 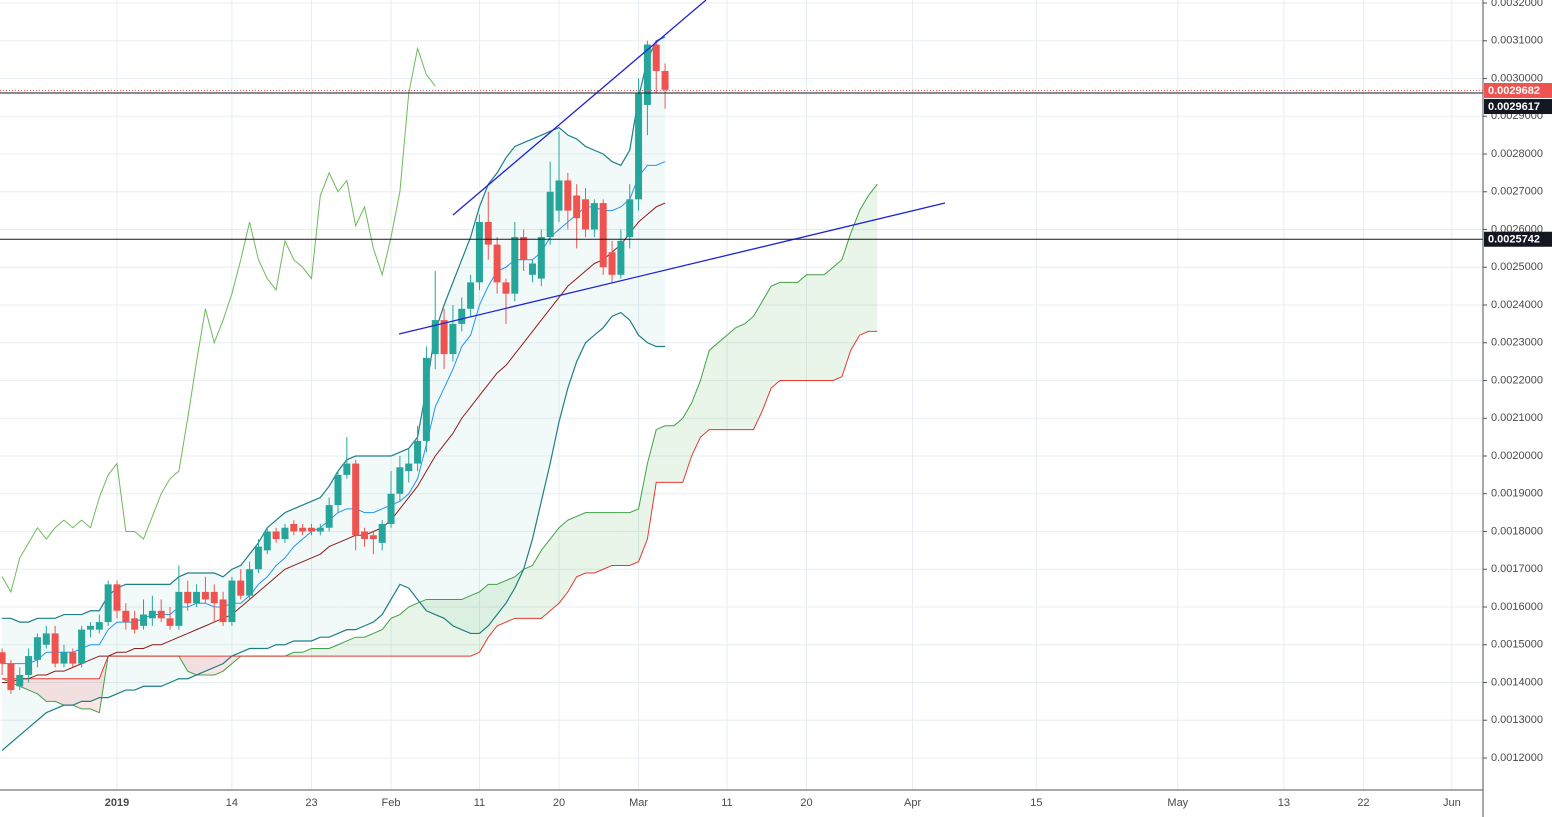 What do you see at coordinates (1177, 803) in the screenshot?
I see `x-tick-label: May` at bounding box center [1177, 803].